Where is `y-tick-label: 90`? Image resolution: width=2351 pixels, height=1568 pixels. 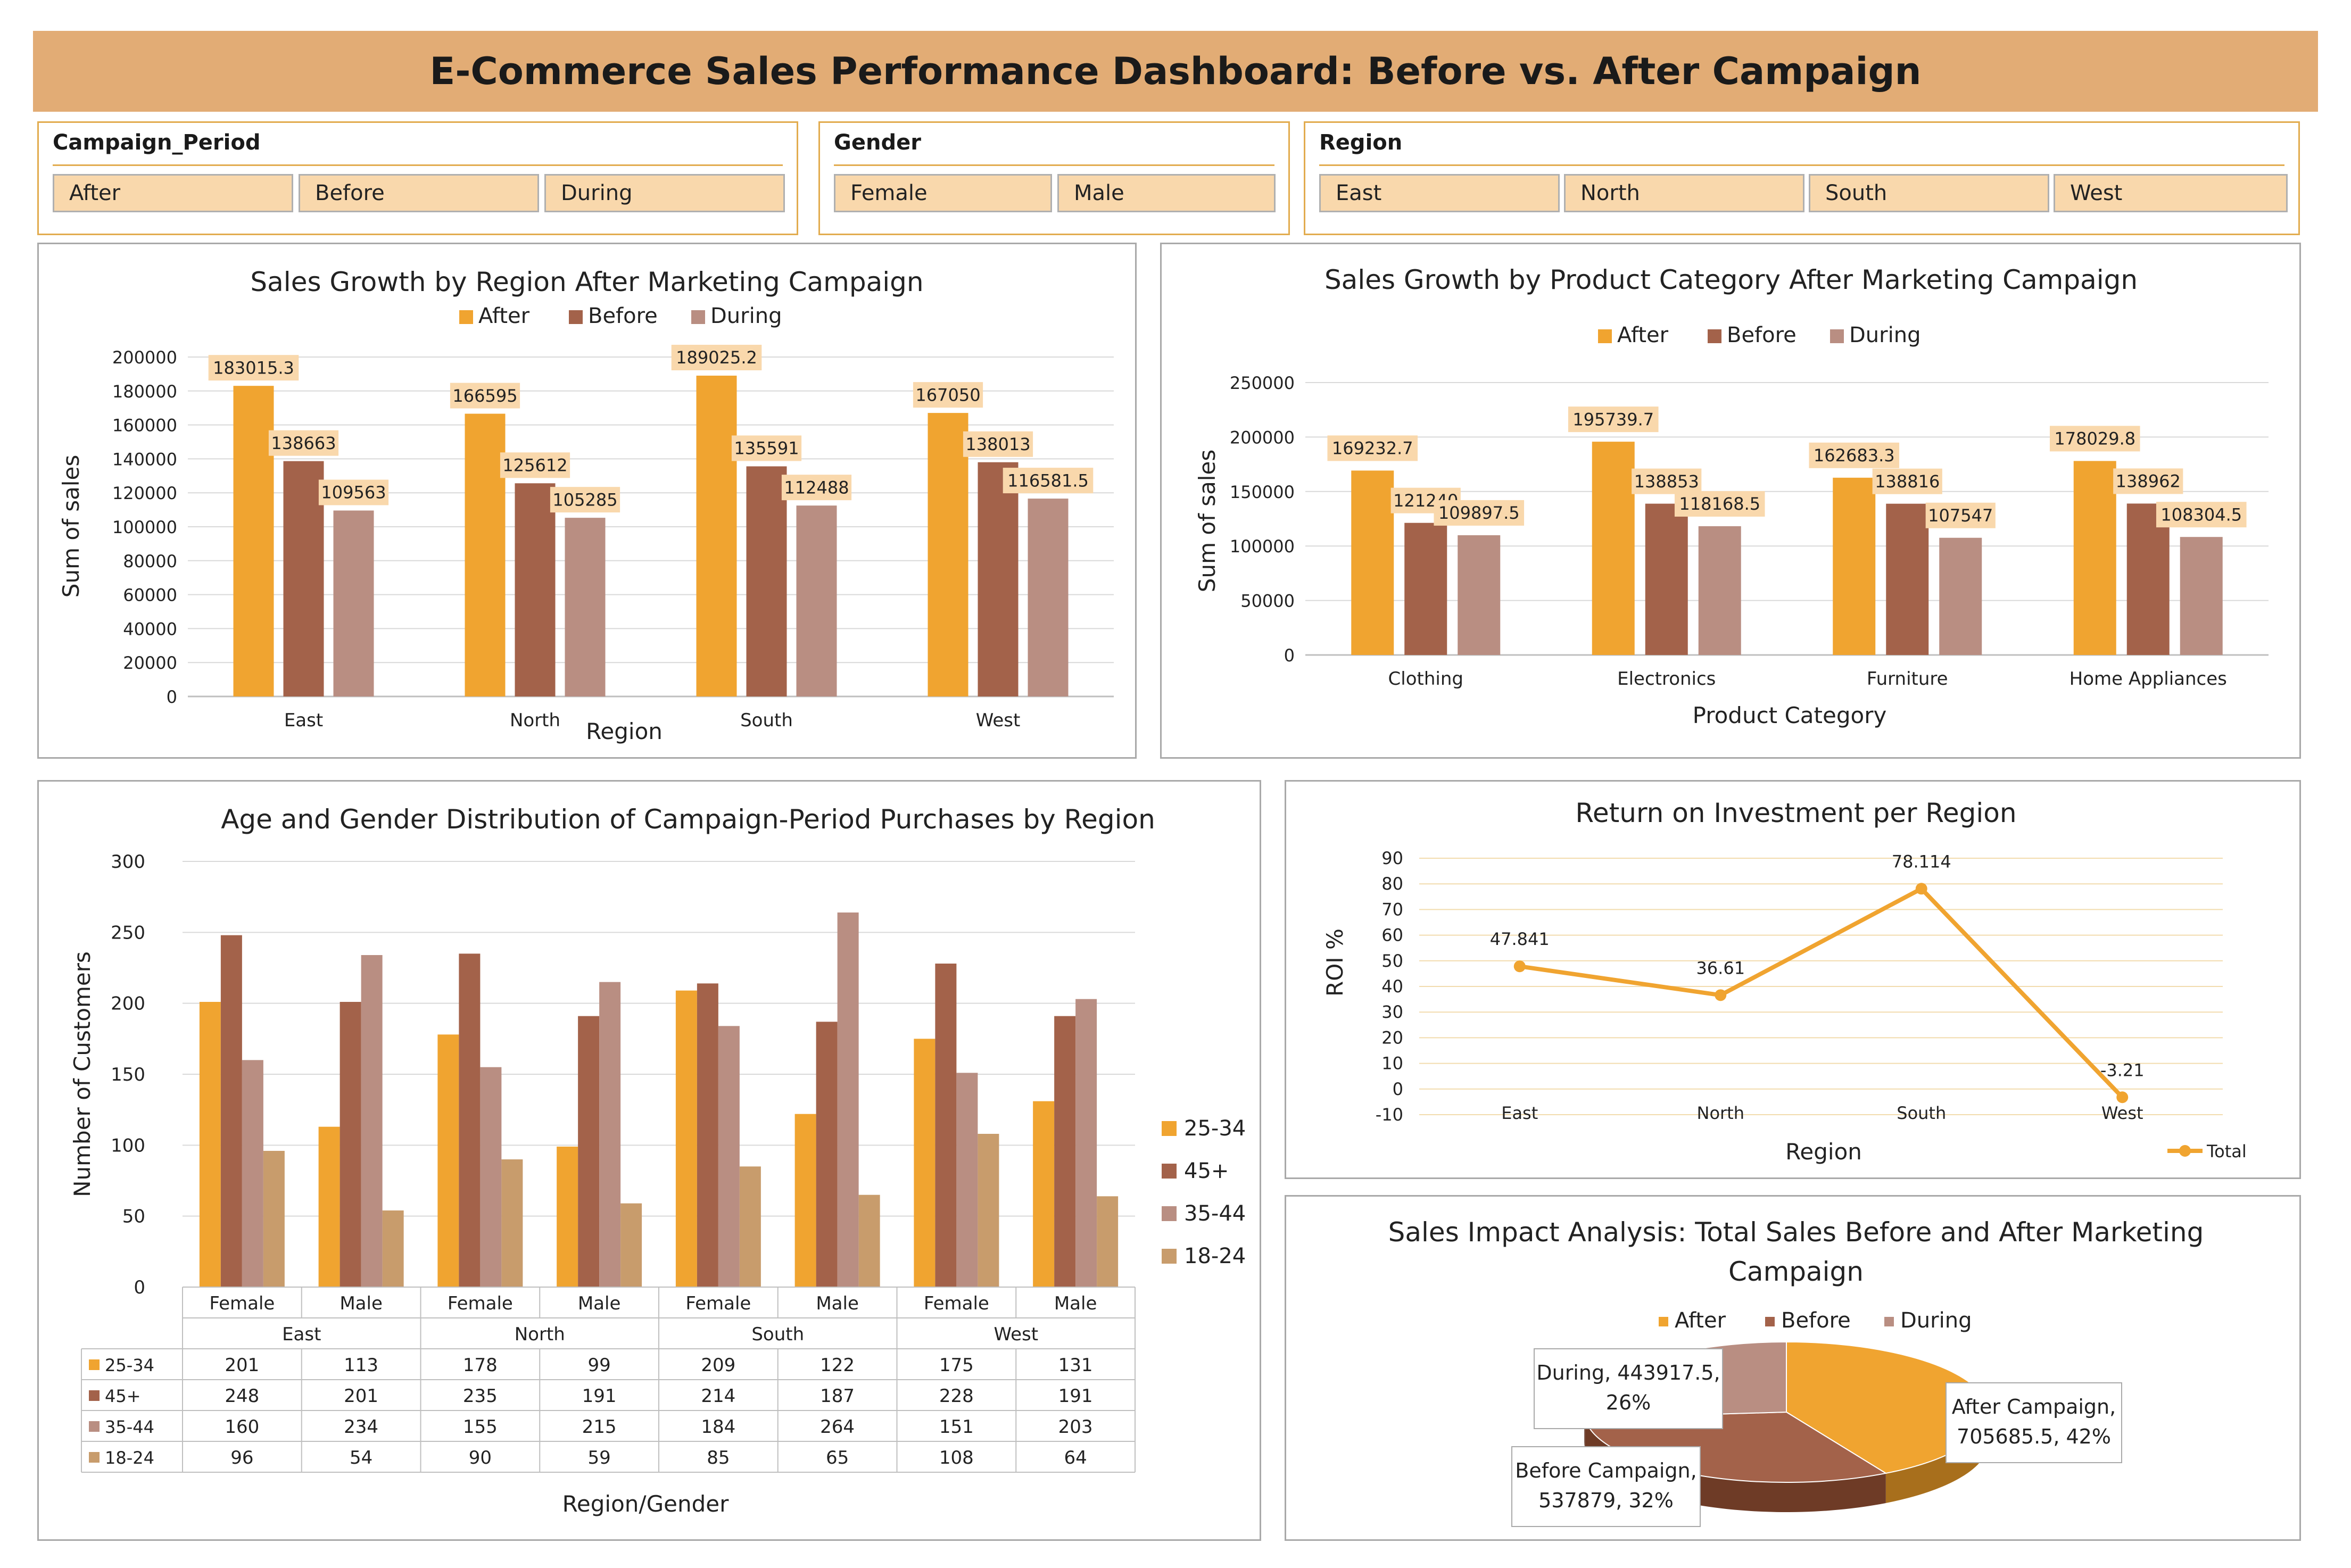 y-tick-label: 90 is located at coordinates (1392, 858).